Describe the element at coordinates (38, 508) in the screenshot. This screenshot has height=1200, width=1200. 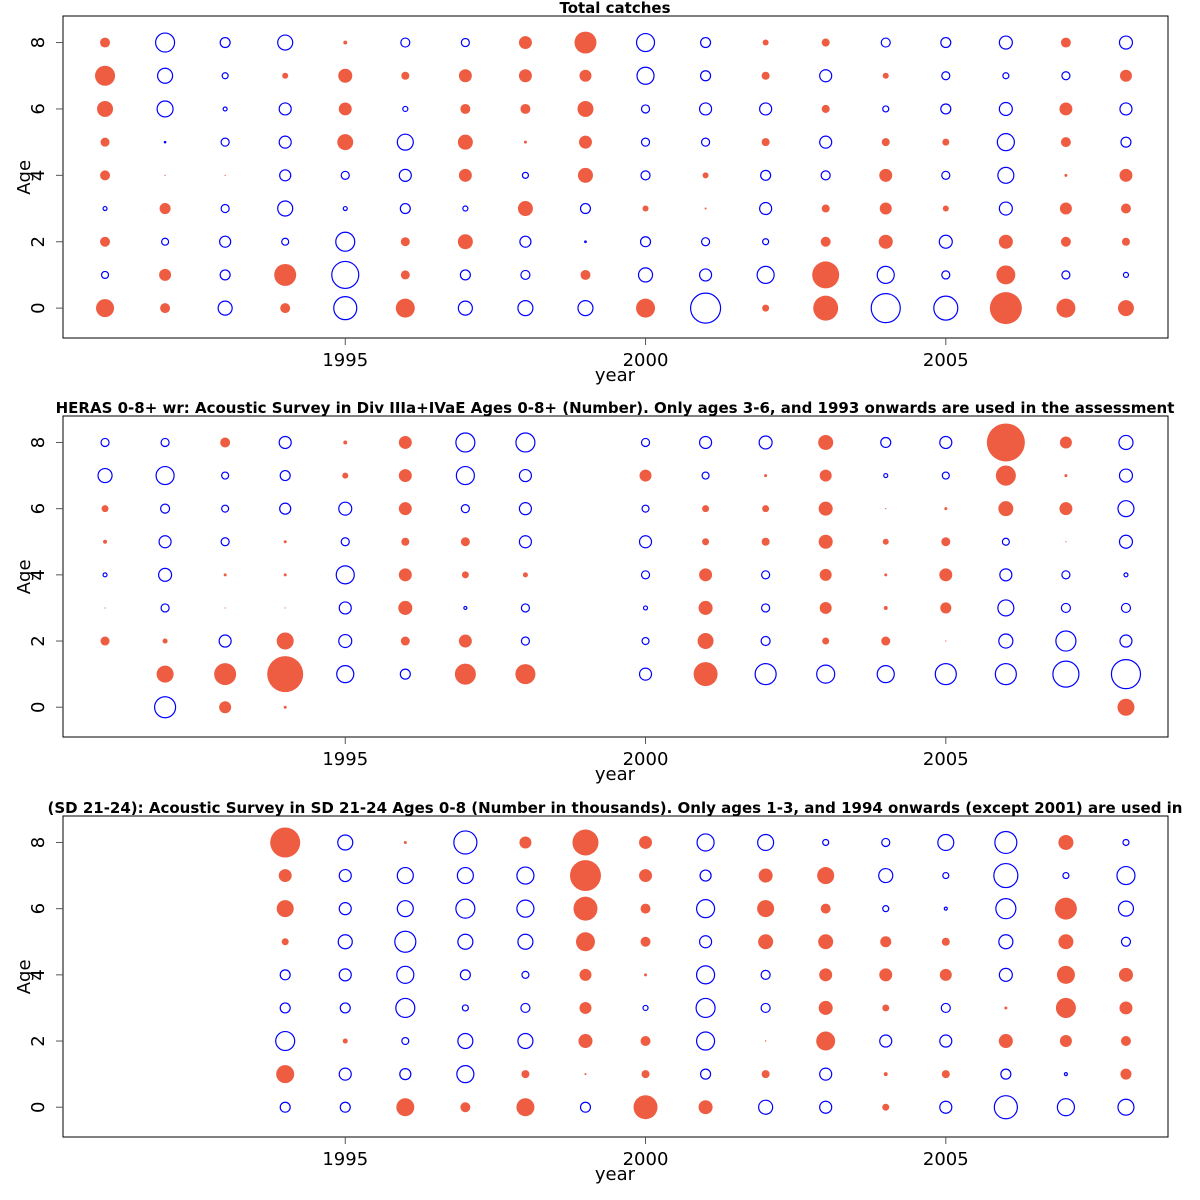
I see `y-tick-label: 6` at that location.